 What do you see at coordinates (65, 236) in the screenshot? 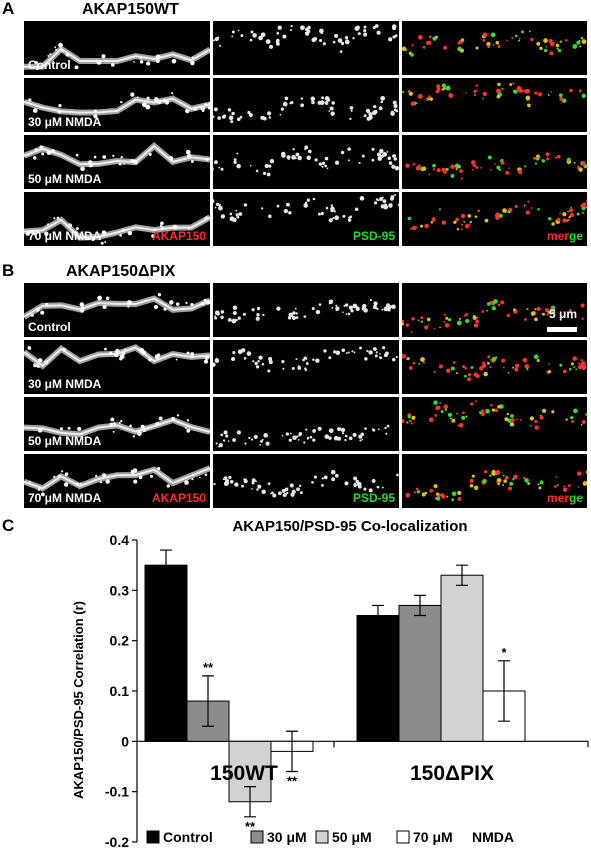
I see `panel-a-condition-label: 70 μM NMDA` at bounding box center [65, 236].